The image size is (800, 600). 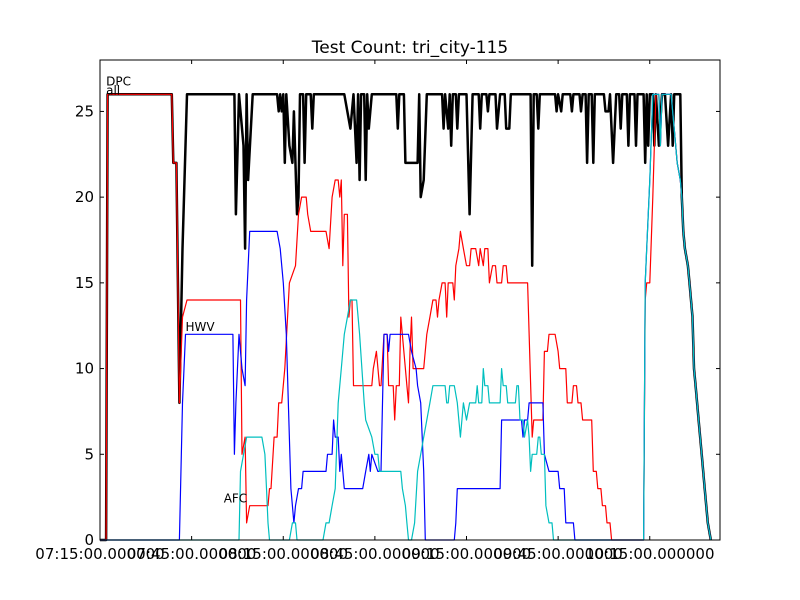 I want to click on x-tick-label: 08:45:00.000000, so click(x=374, y=554).